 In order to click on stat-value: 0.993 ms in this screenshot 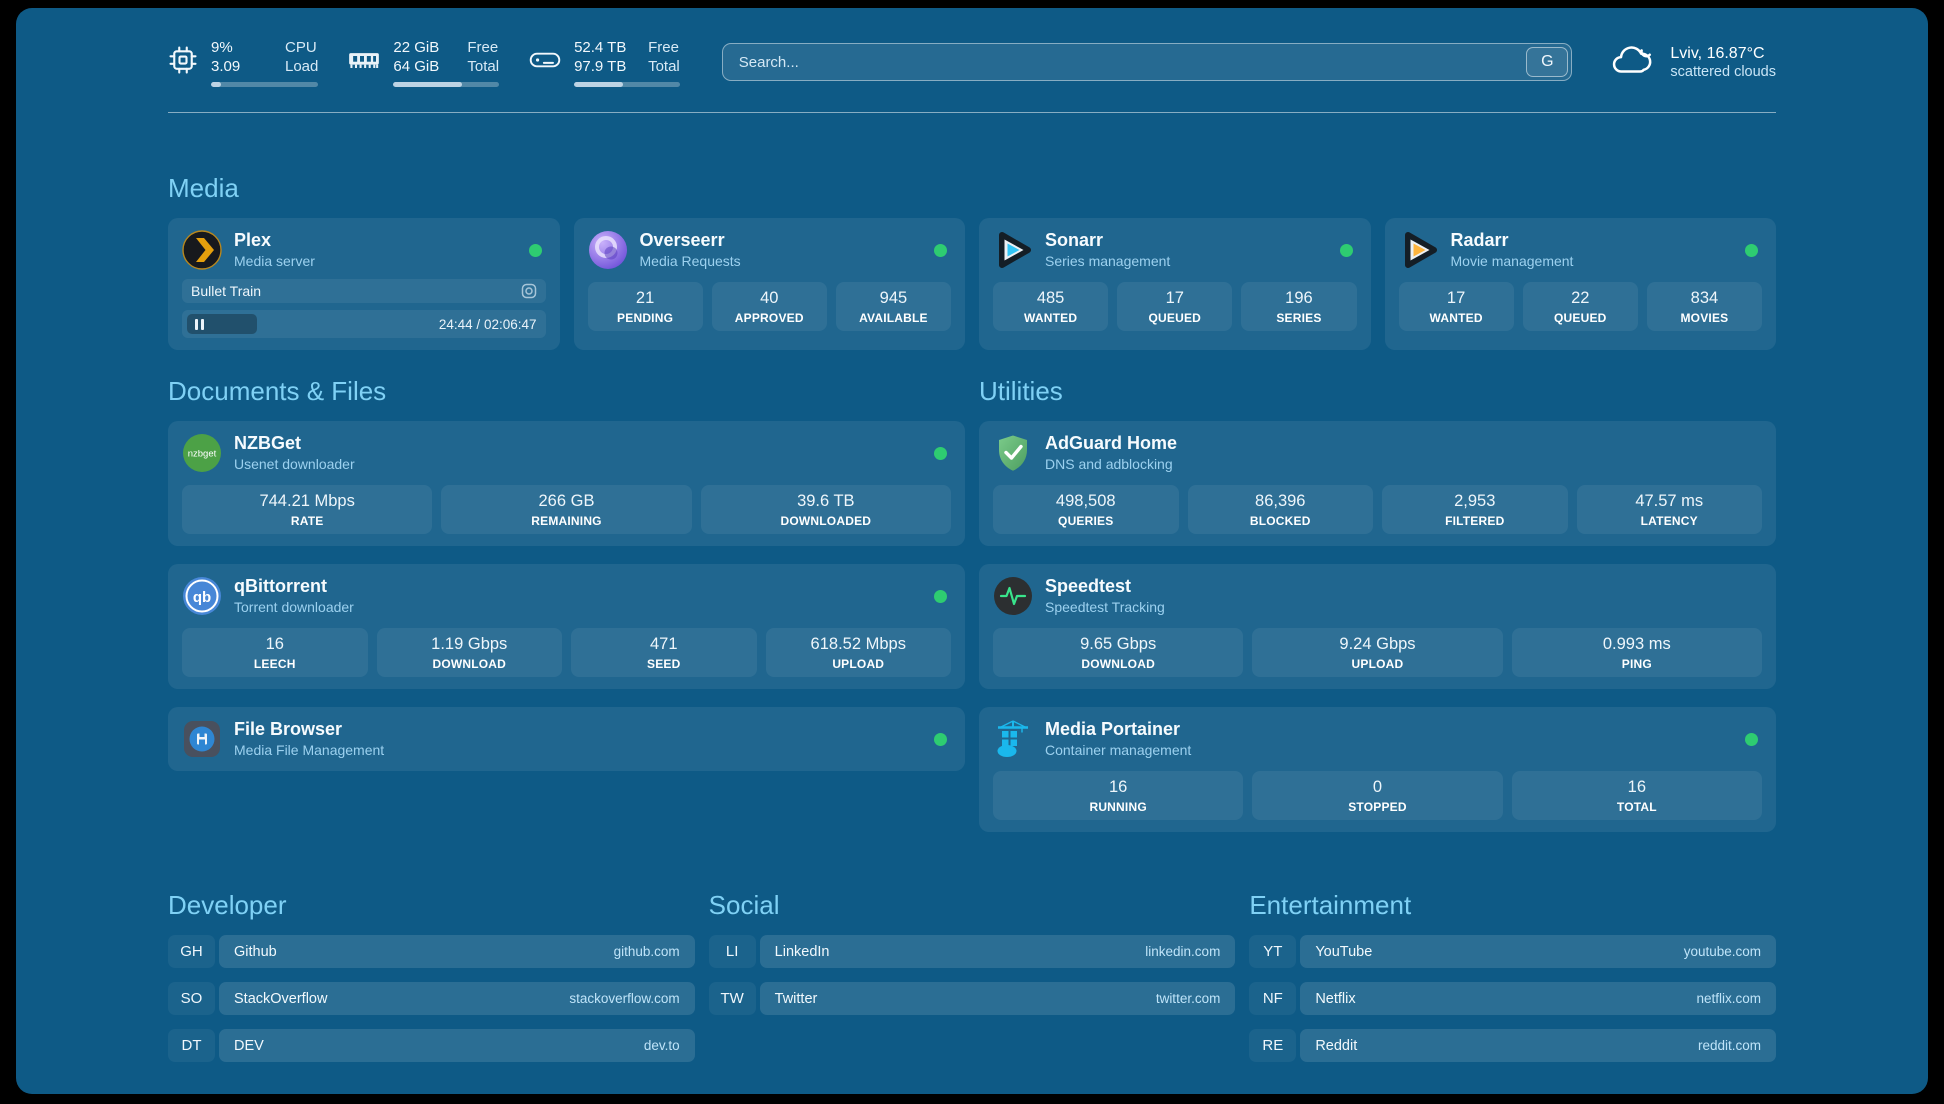, I will do `click(1636, 644)`.